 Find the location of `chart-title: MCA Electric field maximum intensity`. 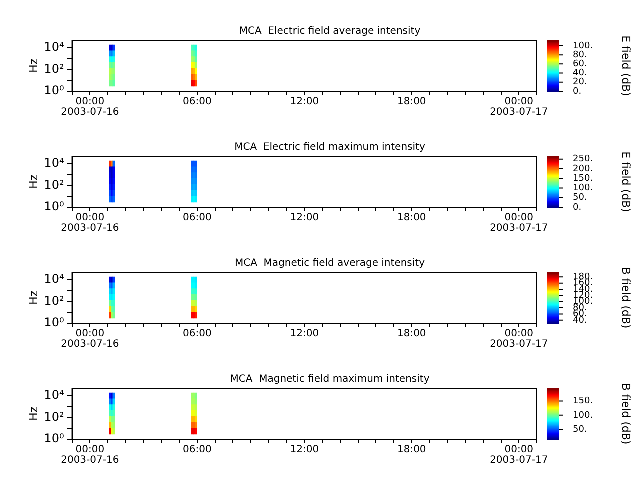

chart-title: MCA Electric field maximum intensity is located at coordinates (330, 148).